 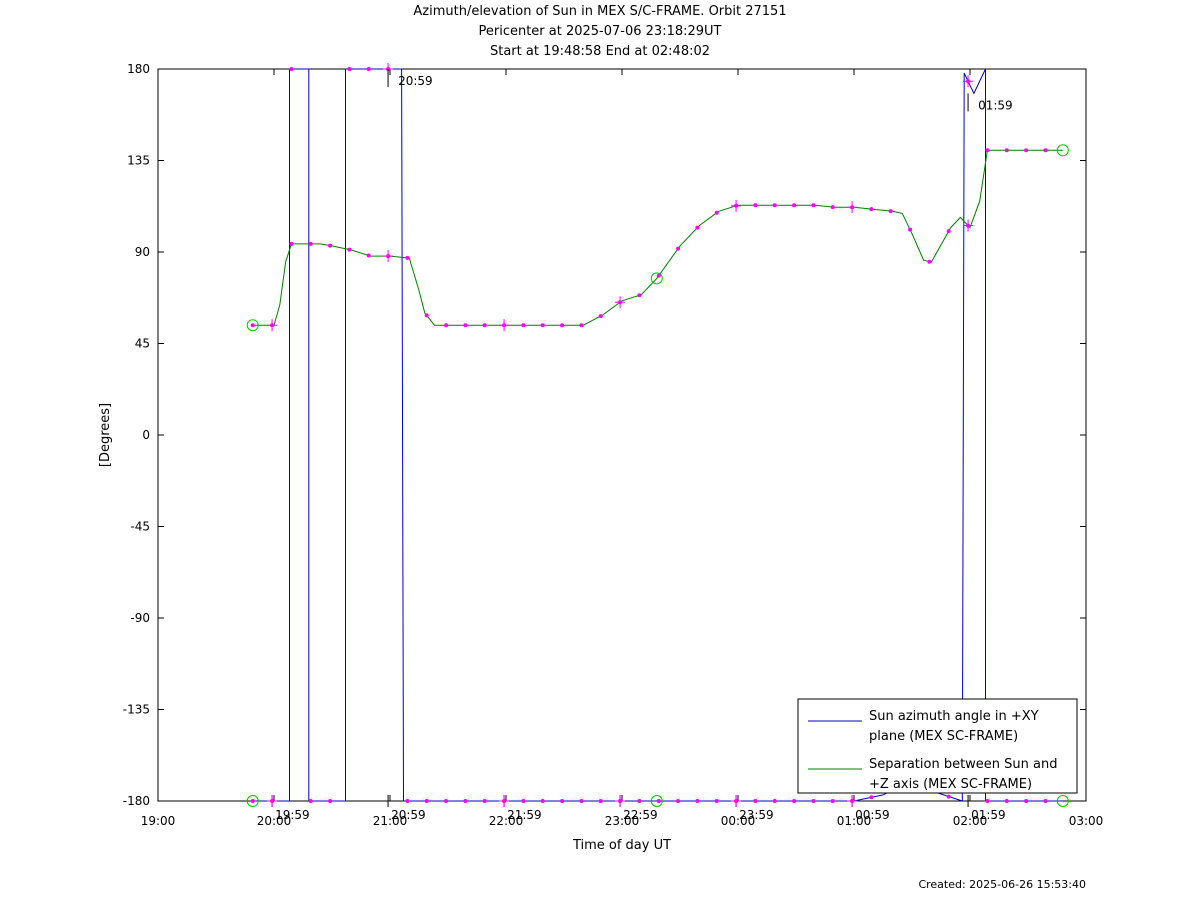 What do you see at coordinates (136, 801) in the screenshot?
I see `y-tick-label: -180` at bounding box center [136, 801].